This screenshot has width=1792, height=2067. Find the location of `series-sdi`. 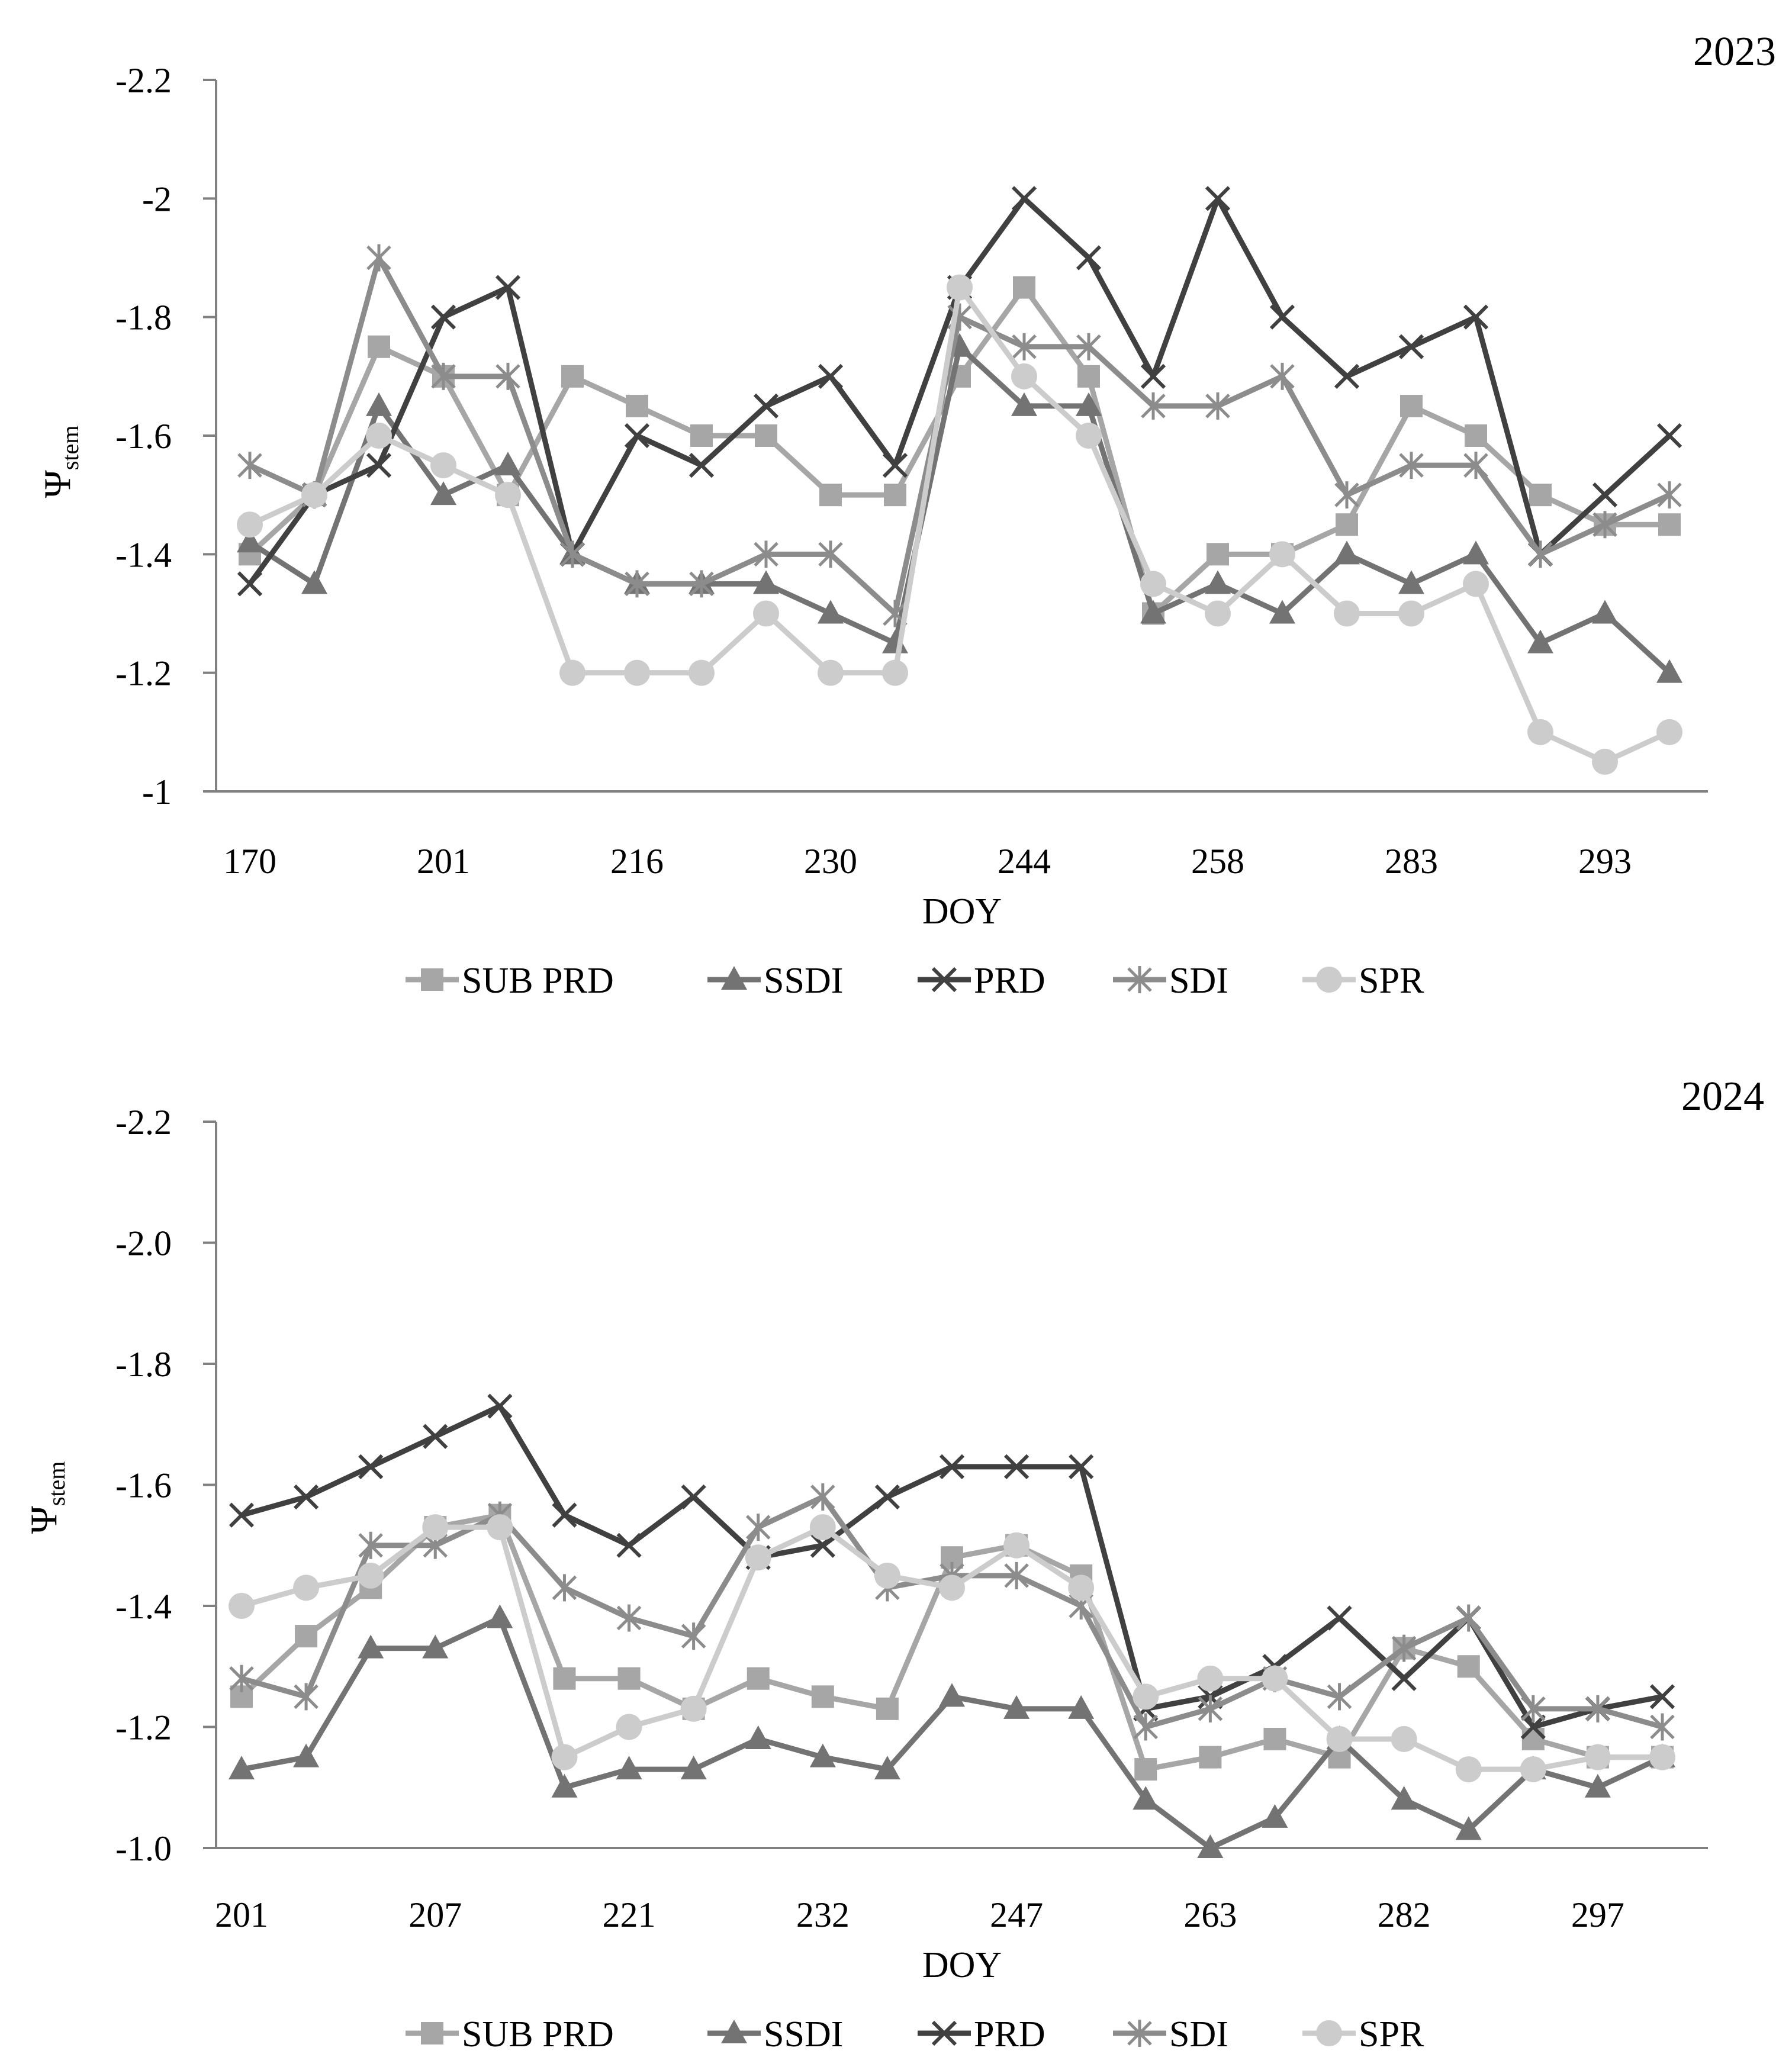

series-sdi is located at coordinates (960, 435).